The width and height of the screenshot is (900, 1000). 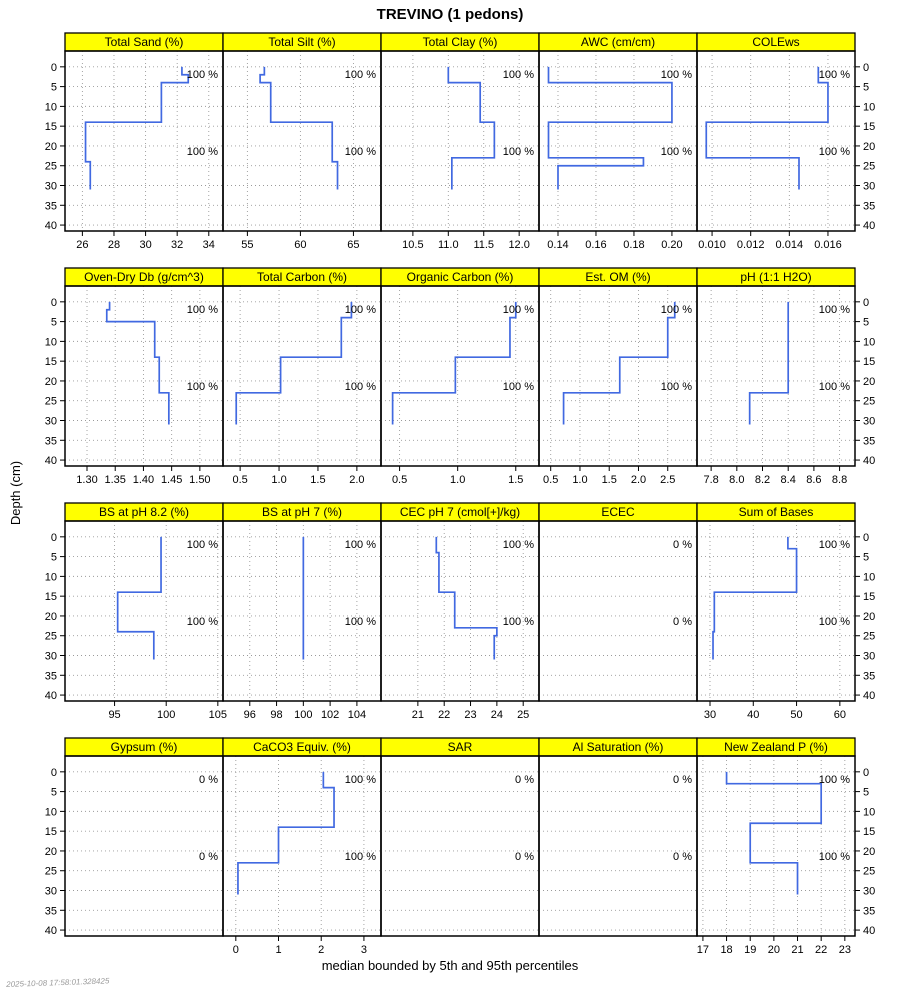 I want to click on panel-title: ECEC, so click(x=618, y=512).